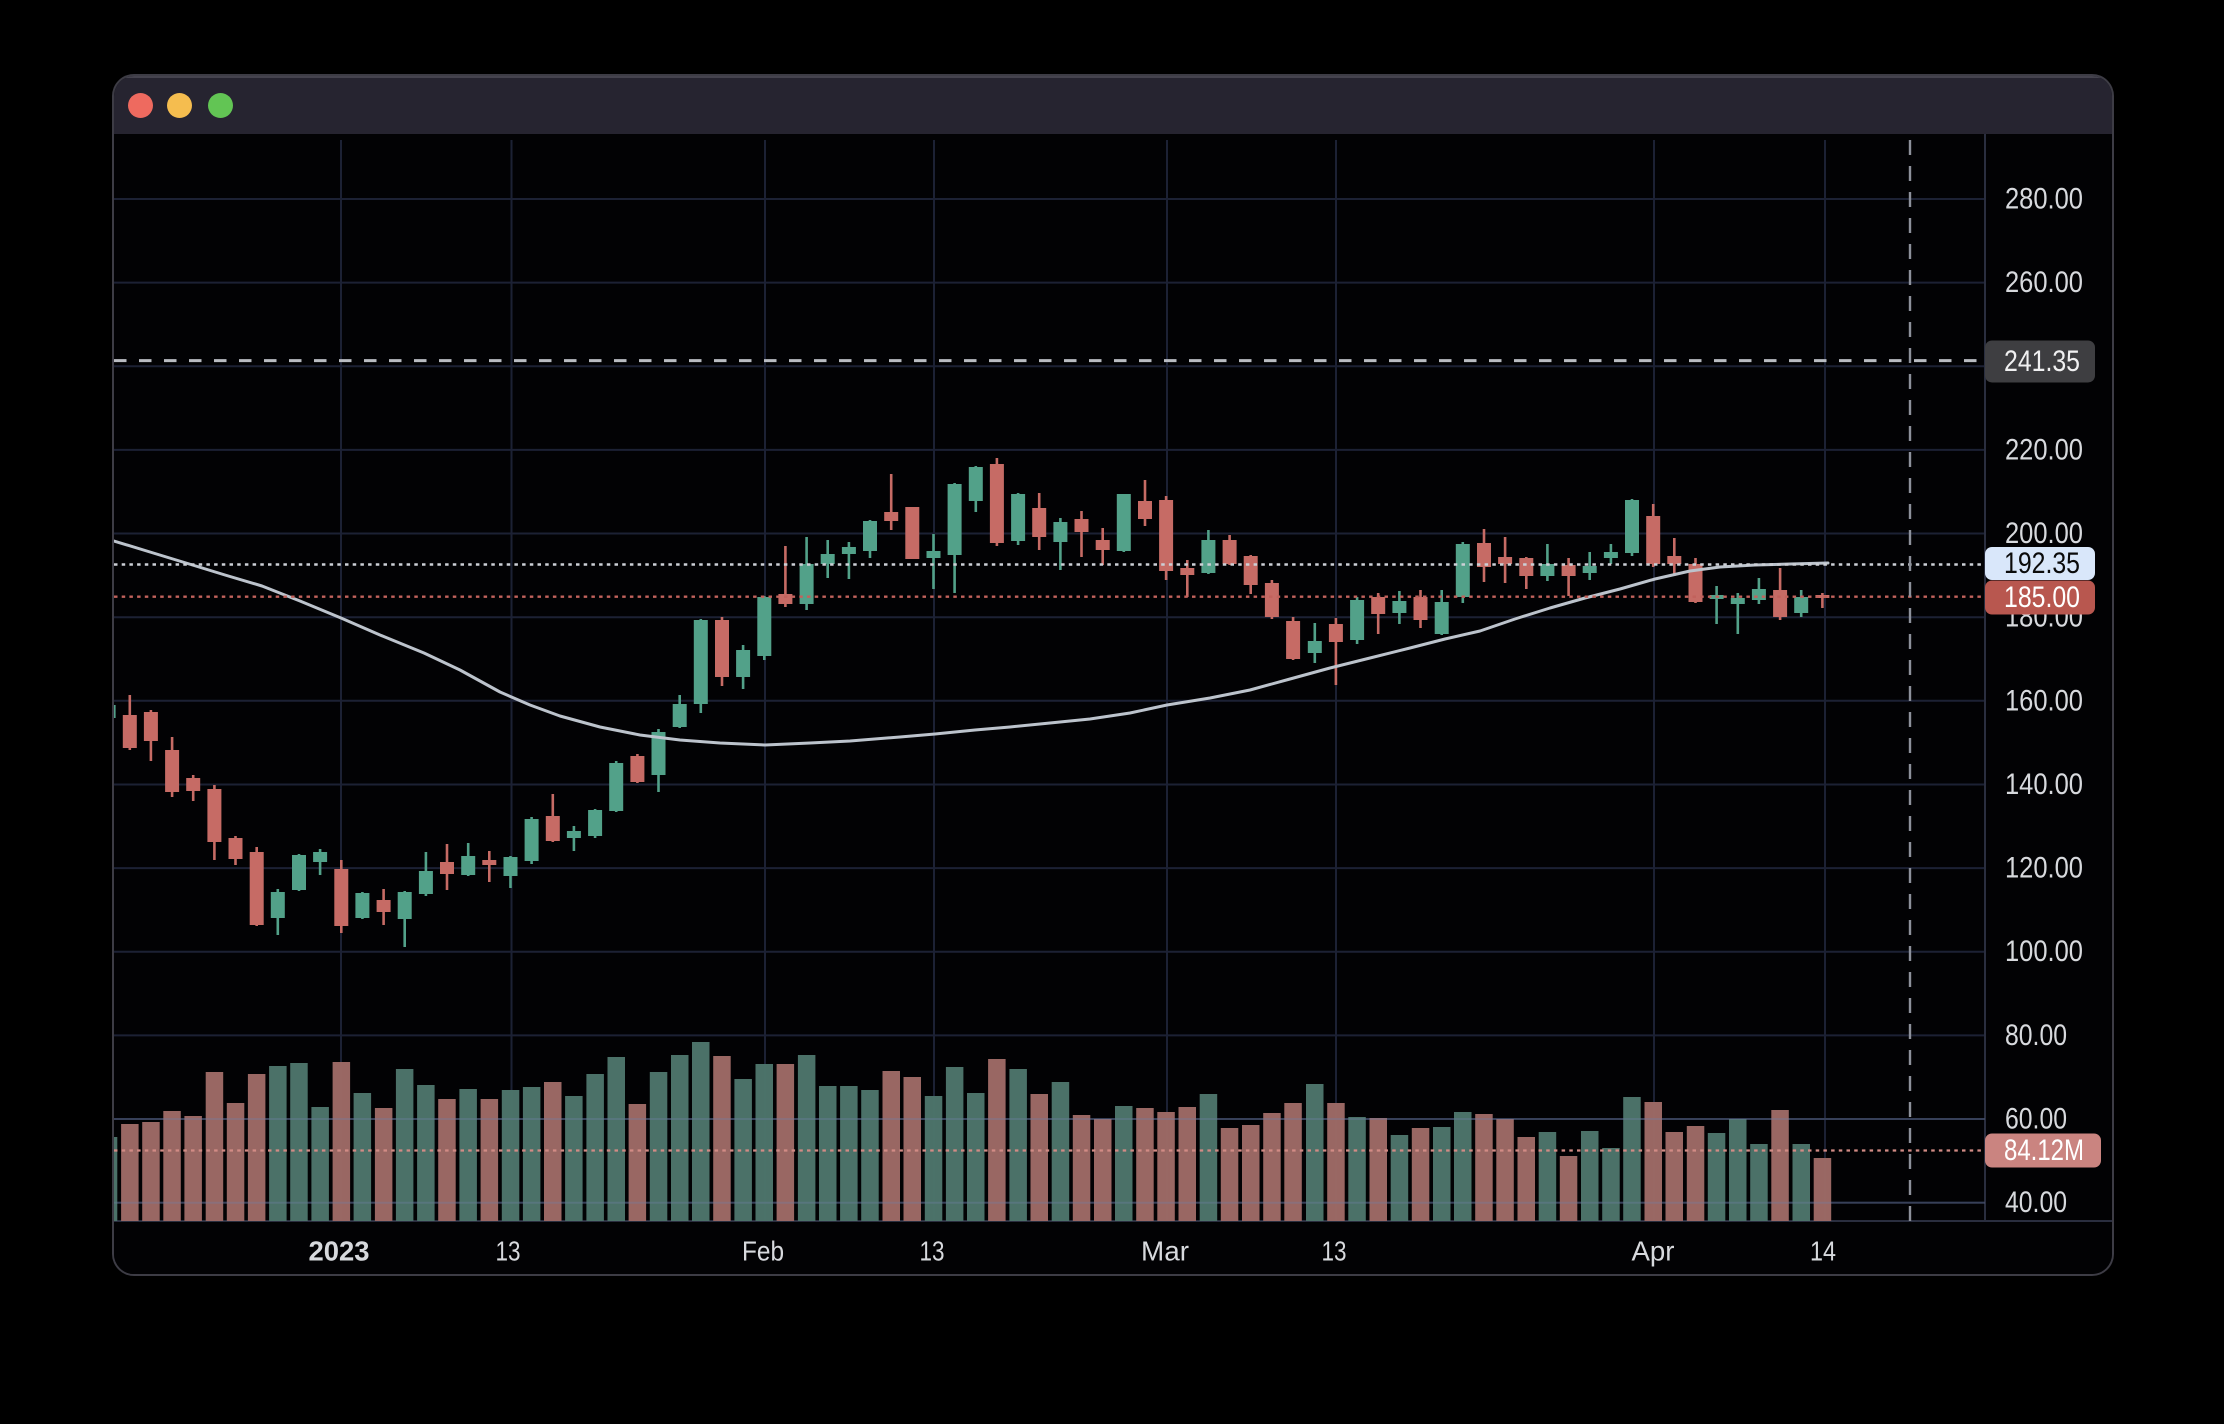 This screenshot has height=1424, width=2224. Describe the element at coordinates (2044, 700) in the screenshot. I see `svg-text: 160.00` at that location.